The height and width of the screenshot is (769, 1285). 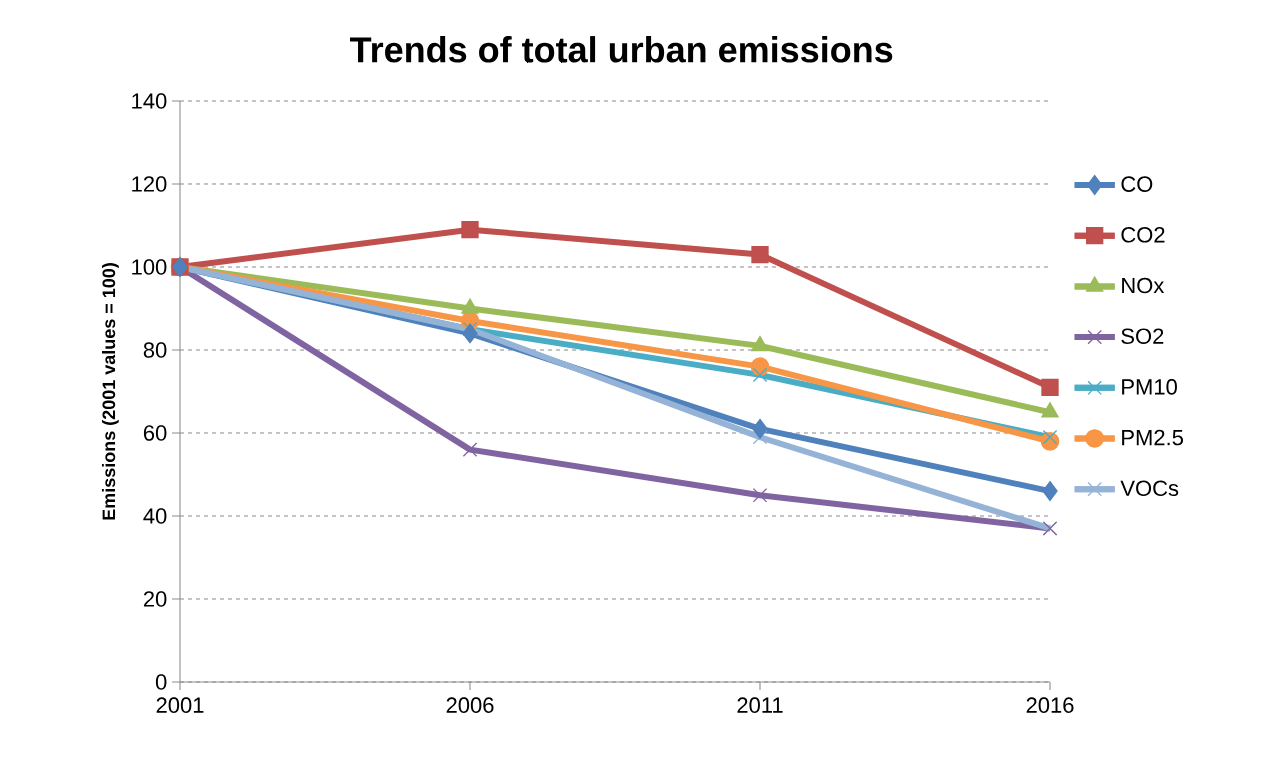 I want to click on legend-label: NOx, so click(x=1143, y=285).